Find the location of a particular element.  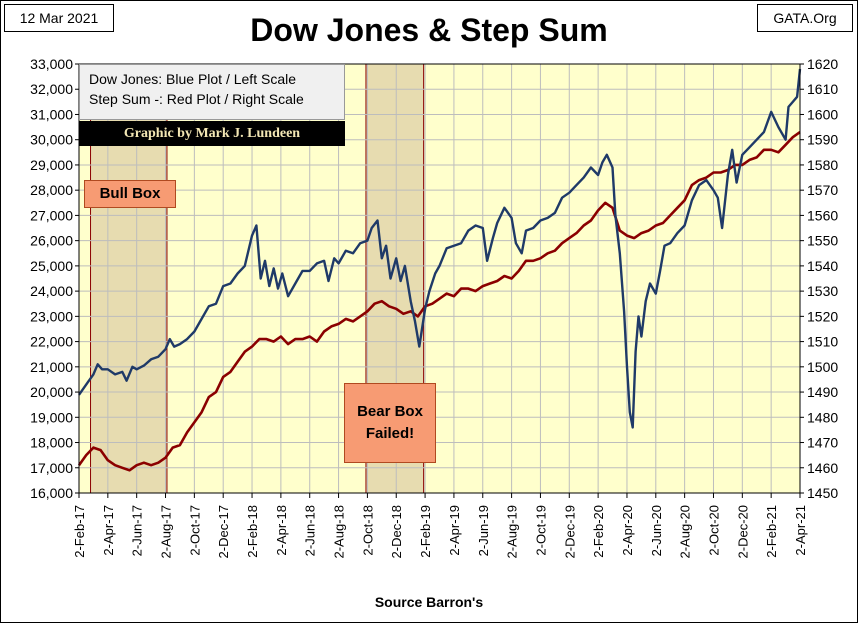

bear-box-label: Bear Box Failed! is located at coordinates (390, 423).